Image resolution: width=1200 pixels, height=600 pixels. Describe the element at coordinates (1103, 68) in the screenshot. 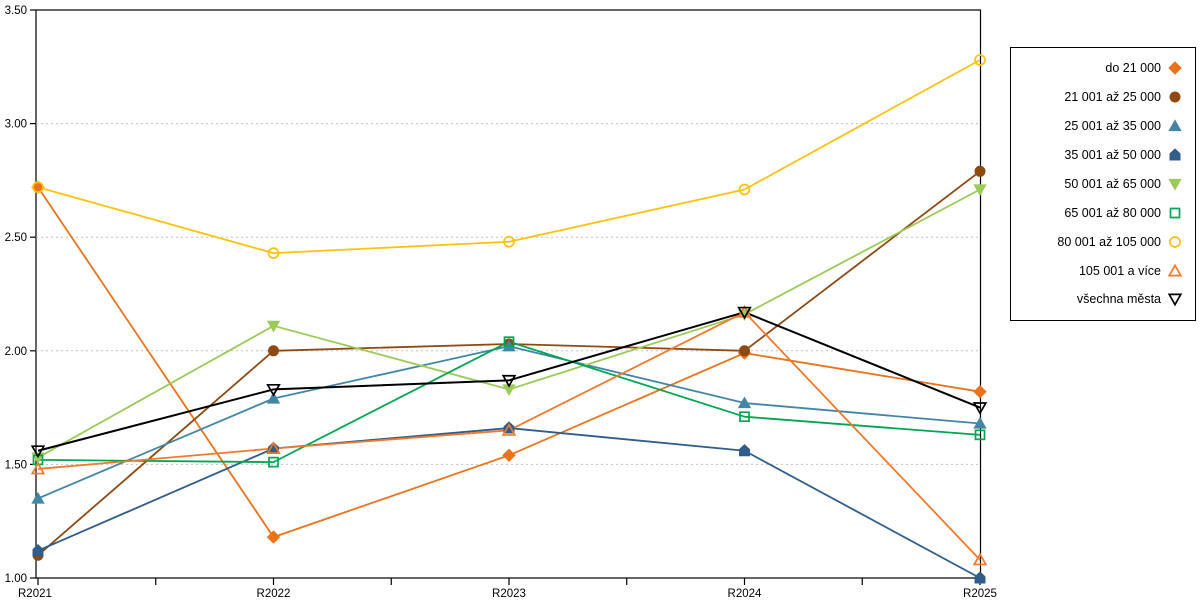

I see `legend-item: do 21 000` at that location.